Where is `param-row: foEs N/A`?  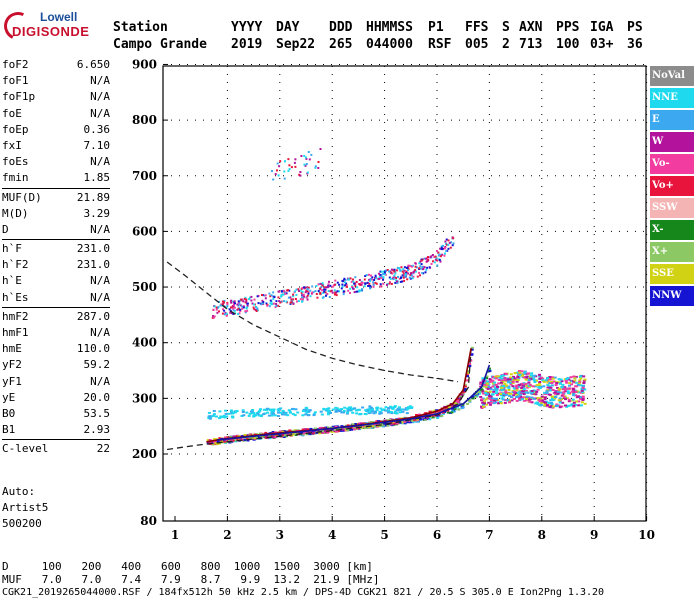
param-row: foEs N/A is located at coordinates (56, 162).